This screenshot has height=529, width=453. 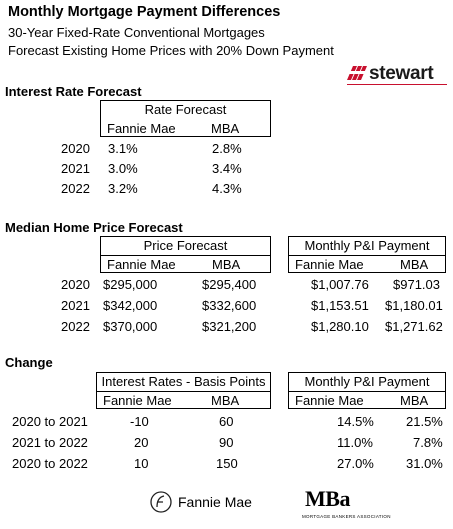 I want to click on change-section-title: Change, so click(x=29, y=362).